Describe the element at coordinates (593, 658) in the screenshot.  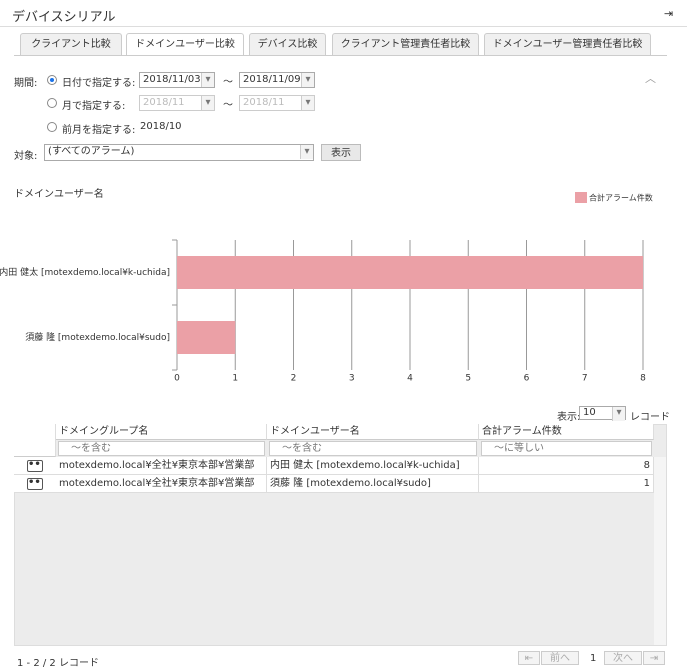
I see `page-number: 1` at that location.